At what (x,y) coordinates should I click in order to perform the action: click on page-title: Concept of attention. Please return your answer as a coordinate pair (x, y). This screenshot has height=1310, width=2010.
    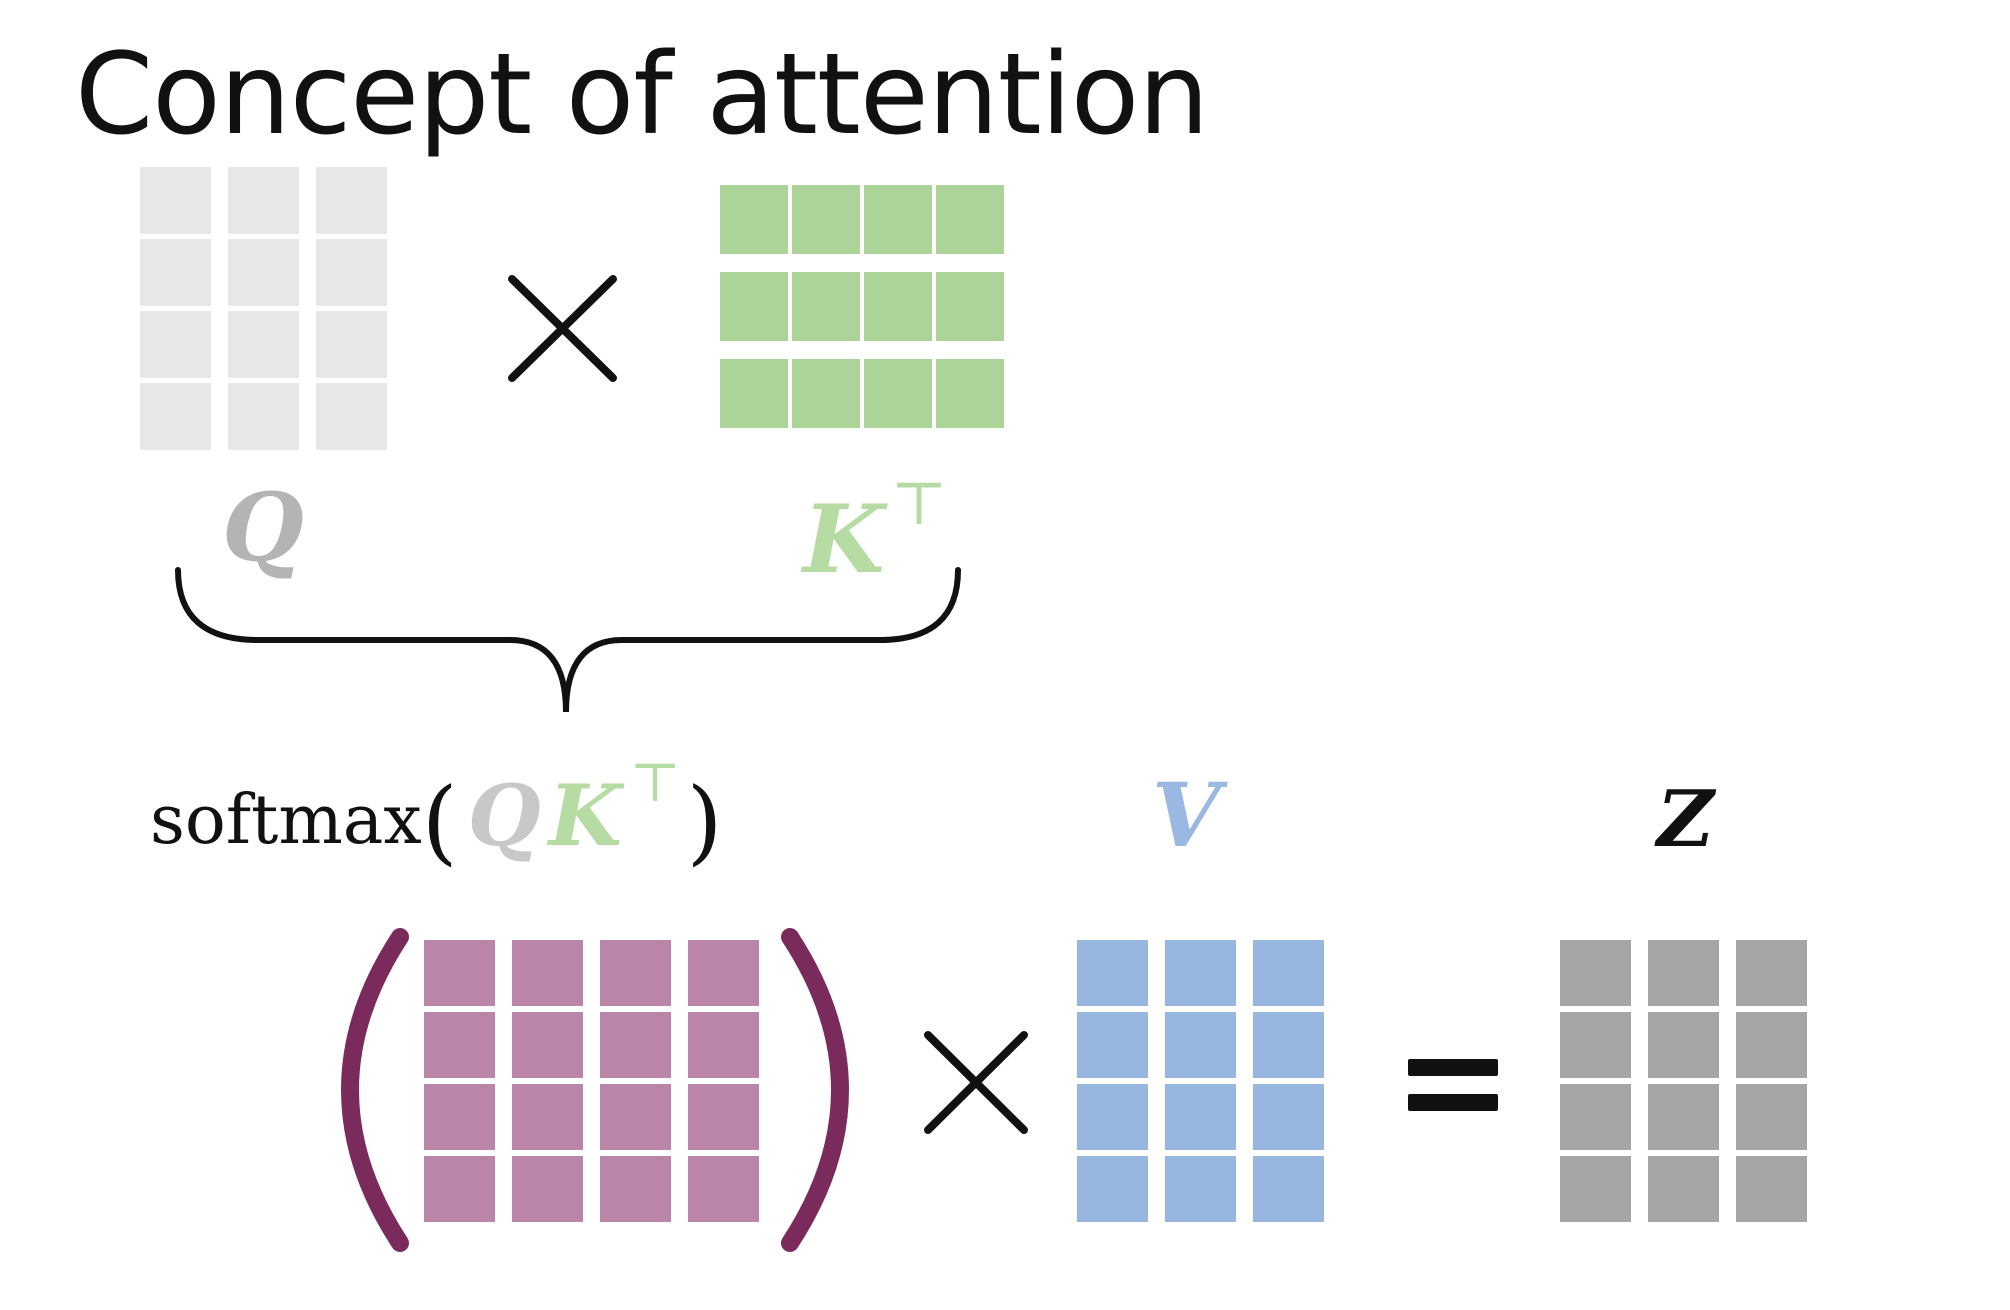
    Looking at the image, I should click on (642, 95).